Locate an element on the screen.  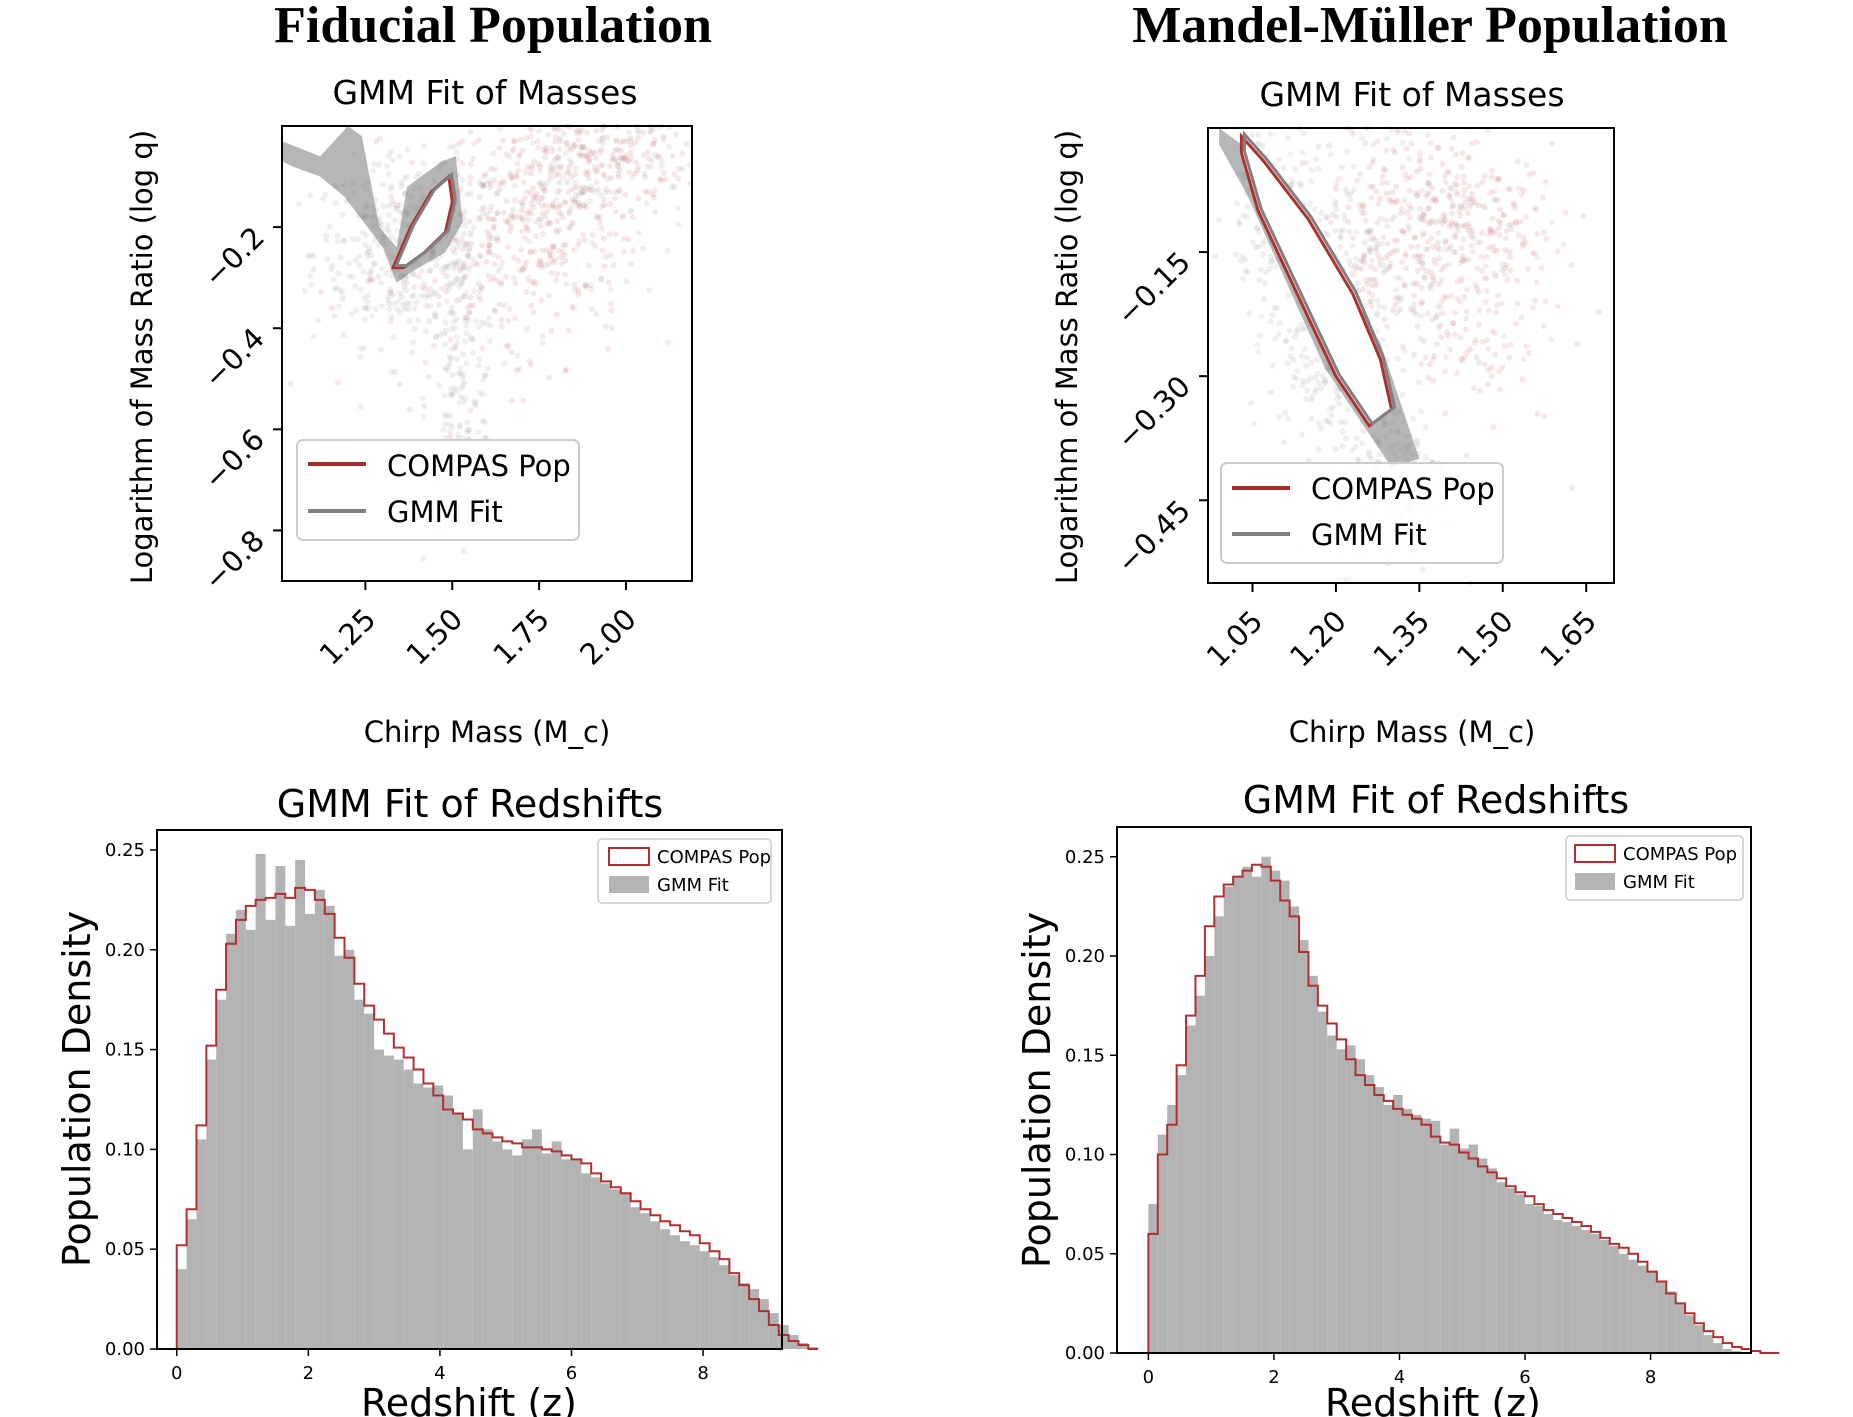
x-tick-label: 2 is located at coordinates (1273, 1377).